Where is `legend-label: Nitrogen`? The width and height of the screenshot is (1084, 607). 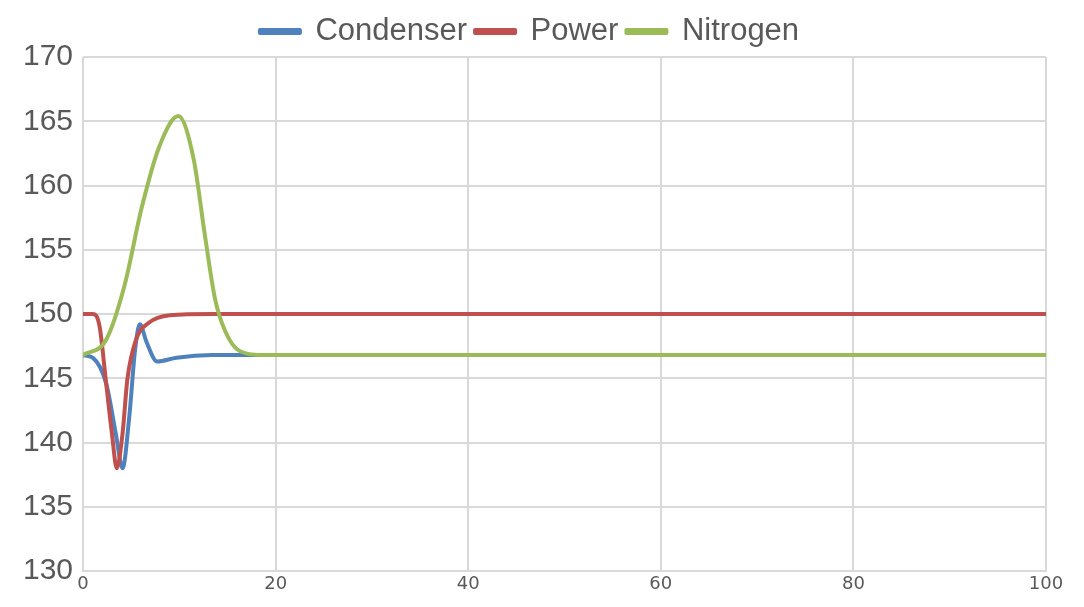 legend-label: Nitrogen is located at coordinates (740, 30).